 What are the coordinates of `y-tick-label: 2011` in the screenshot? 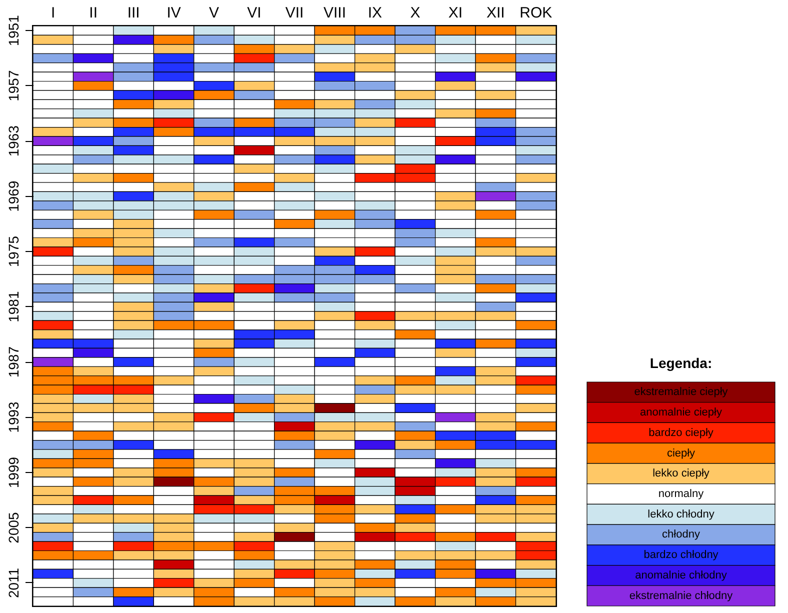 It's located at (14, 583).